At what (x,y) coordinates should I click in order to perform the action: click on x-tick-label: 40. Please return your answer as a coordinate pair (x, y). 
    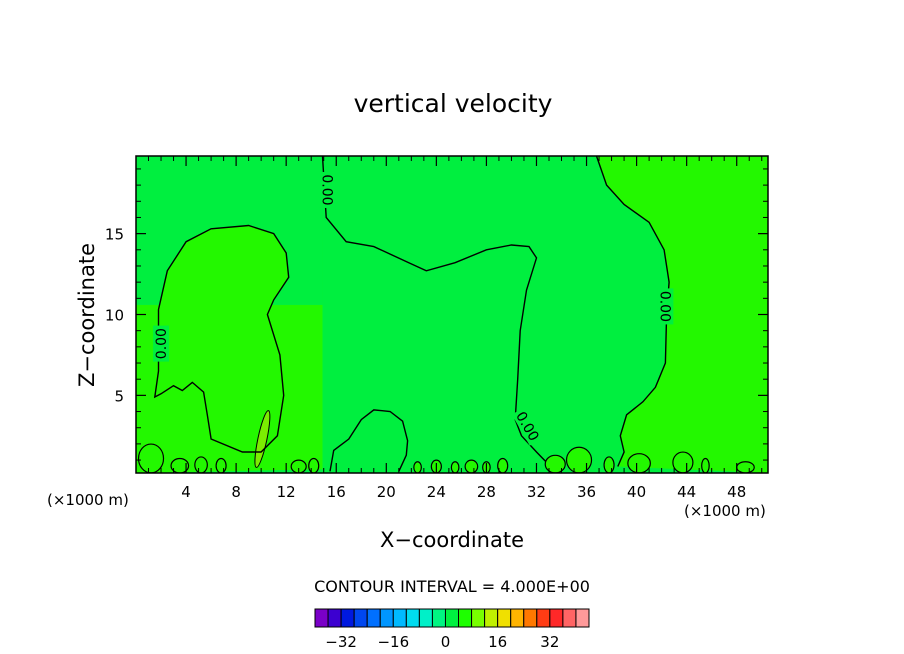
    Looking at the image, I should click on (636, 492).